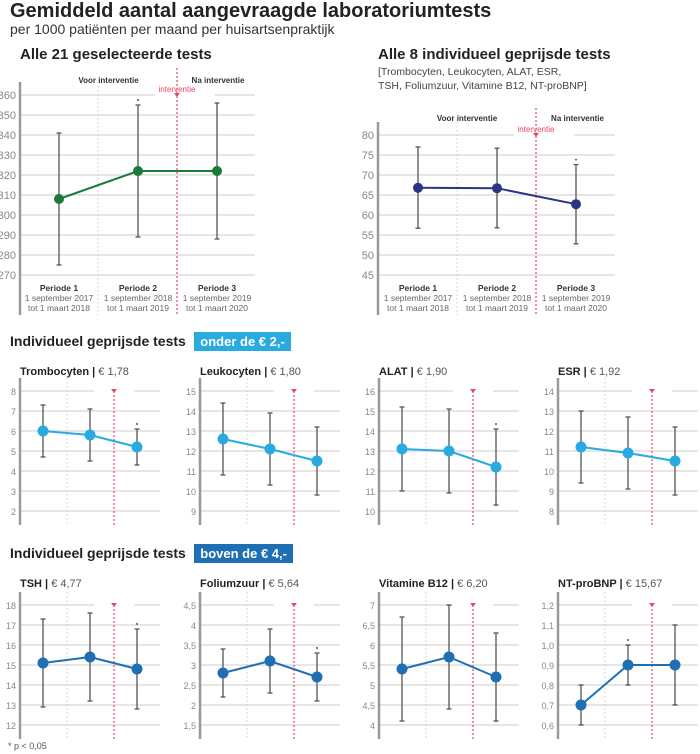  What do you see at coordinates (589, 372) in the screenshot?
I see `chart-title-esr: ESR | € 1,92` at bounding box center [589, 372].